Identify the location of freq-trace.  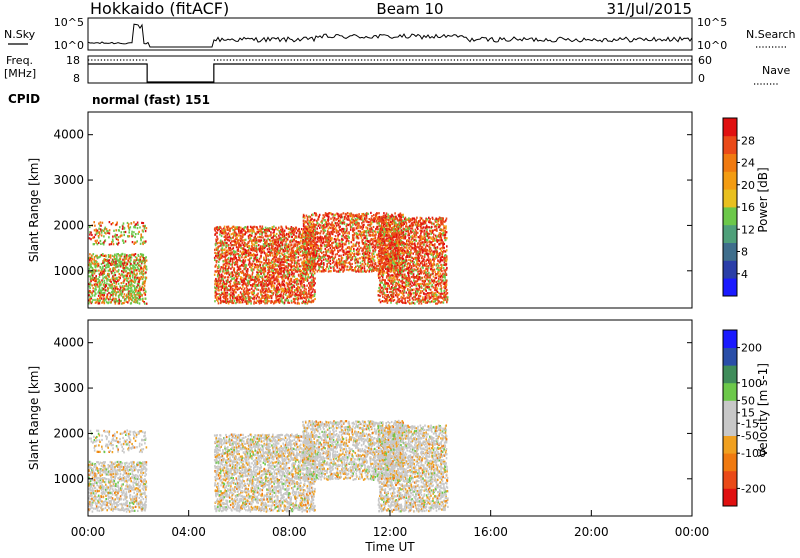
(390, 73).